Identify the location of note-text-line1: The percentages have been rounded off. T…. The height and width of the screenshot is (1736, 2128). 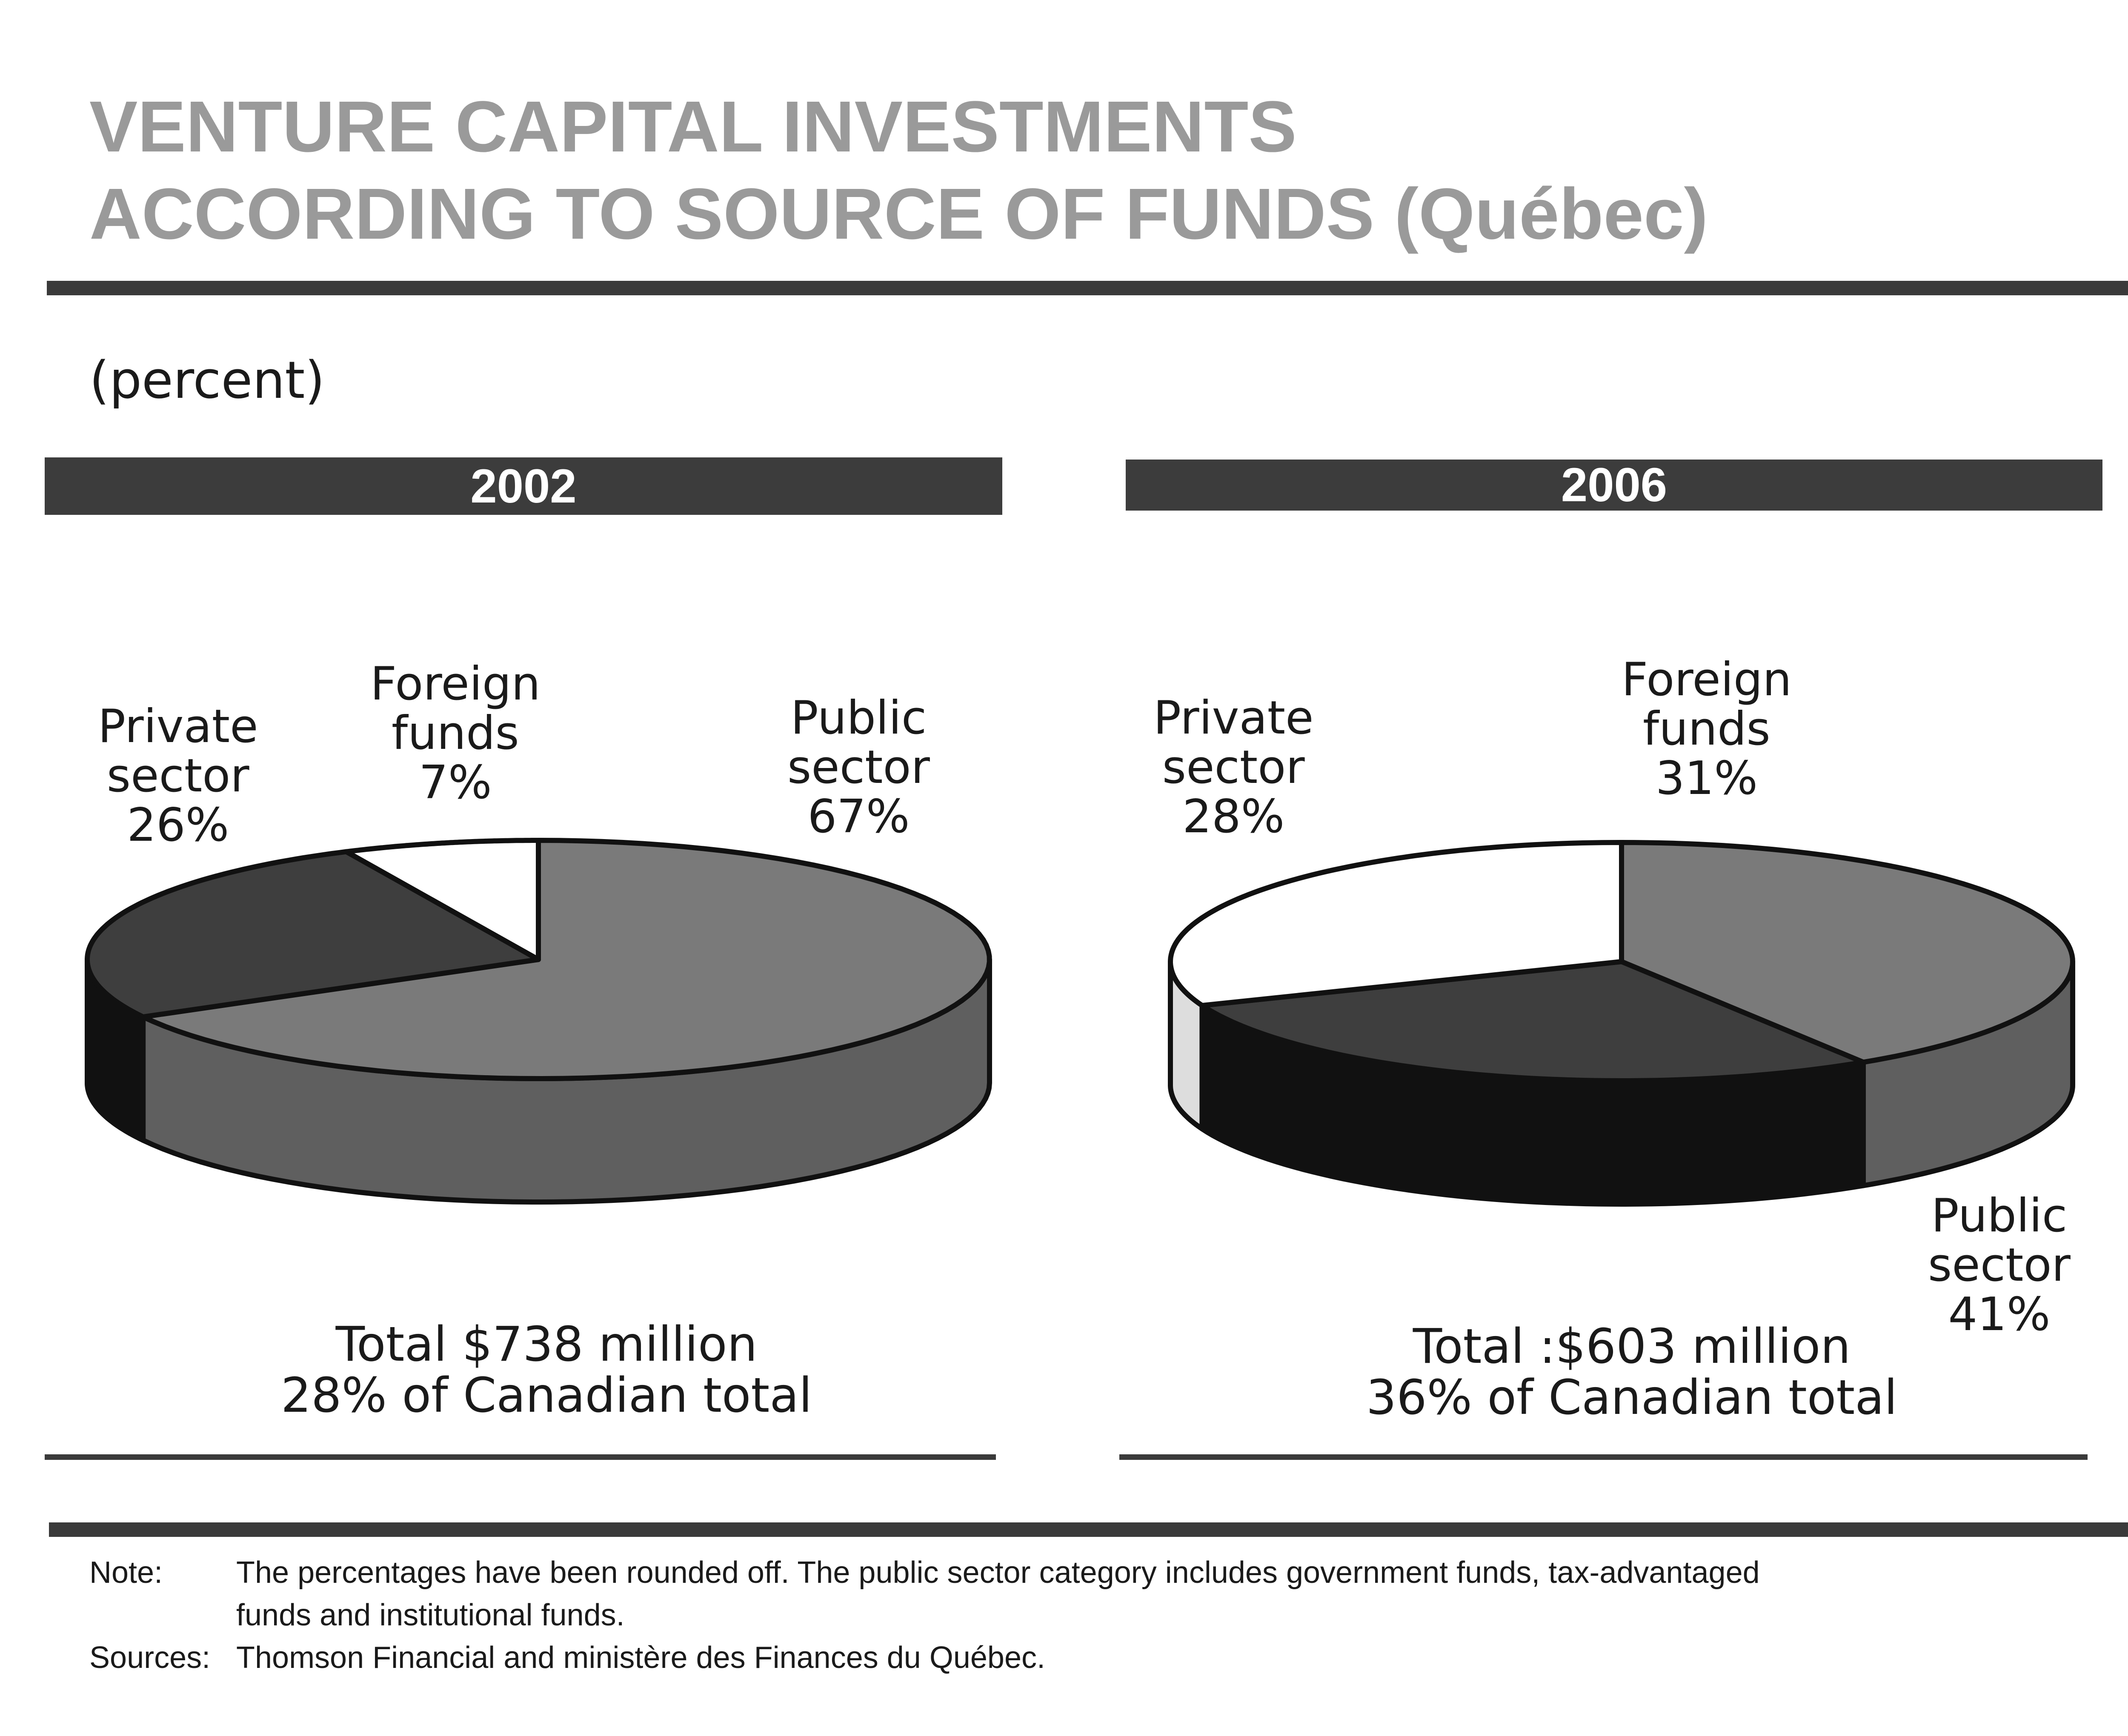
(998, 1573).